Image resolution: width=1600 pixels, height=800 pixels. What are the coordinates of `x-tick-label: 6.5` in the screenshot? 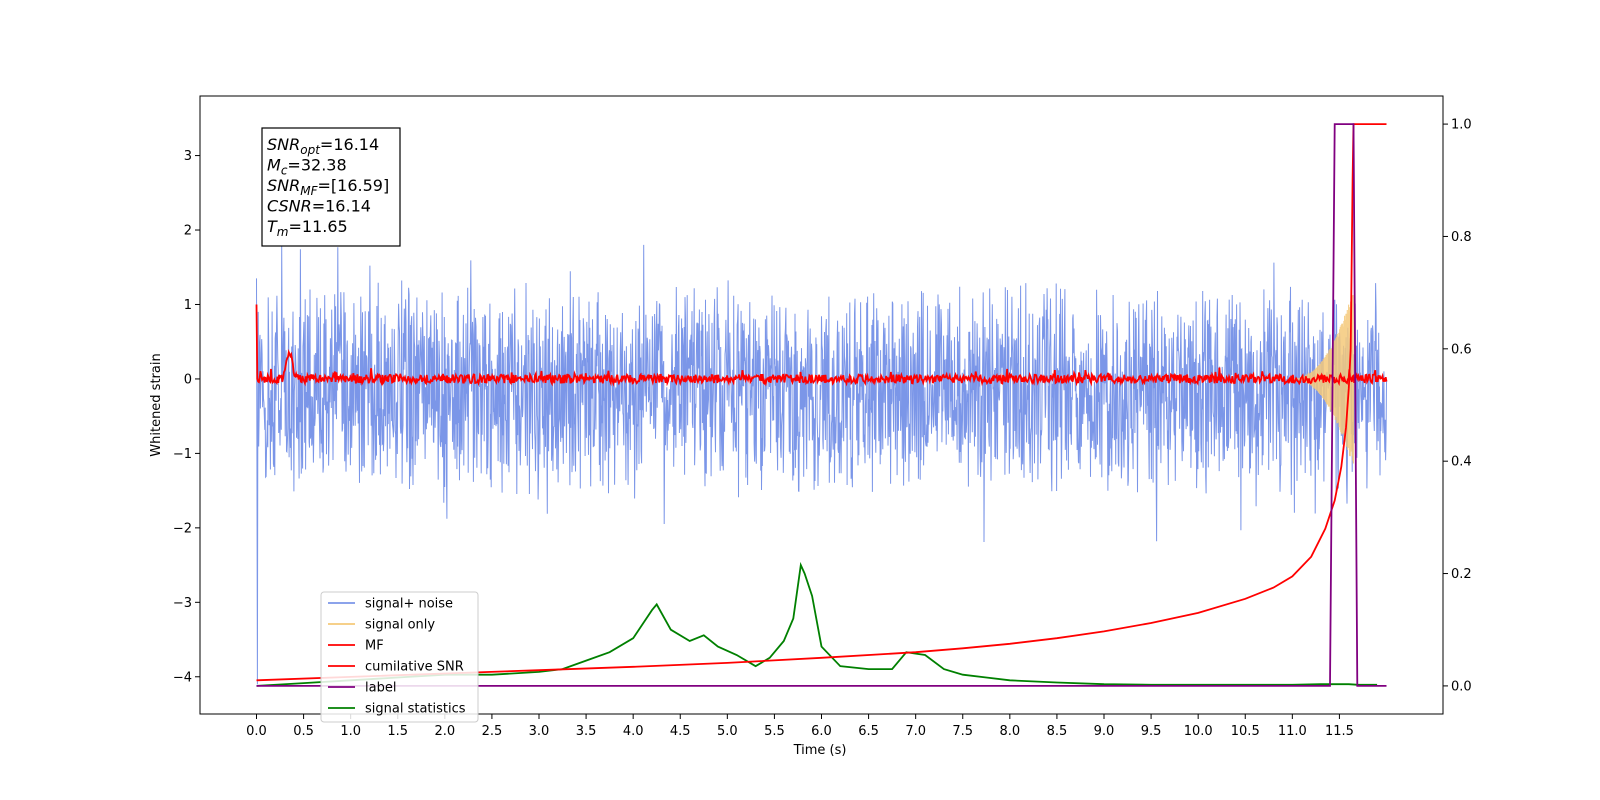 It's located at (868, 731).